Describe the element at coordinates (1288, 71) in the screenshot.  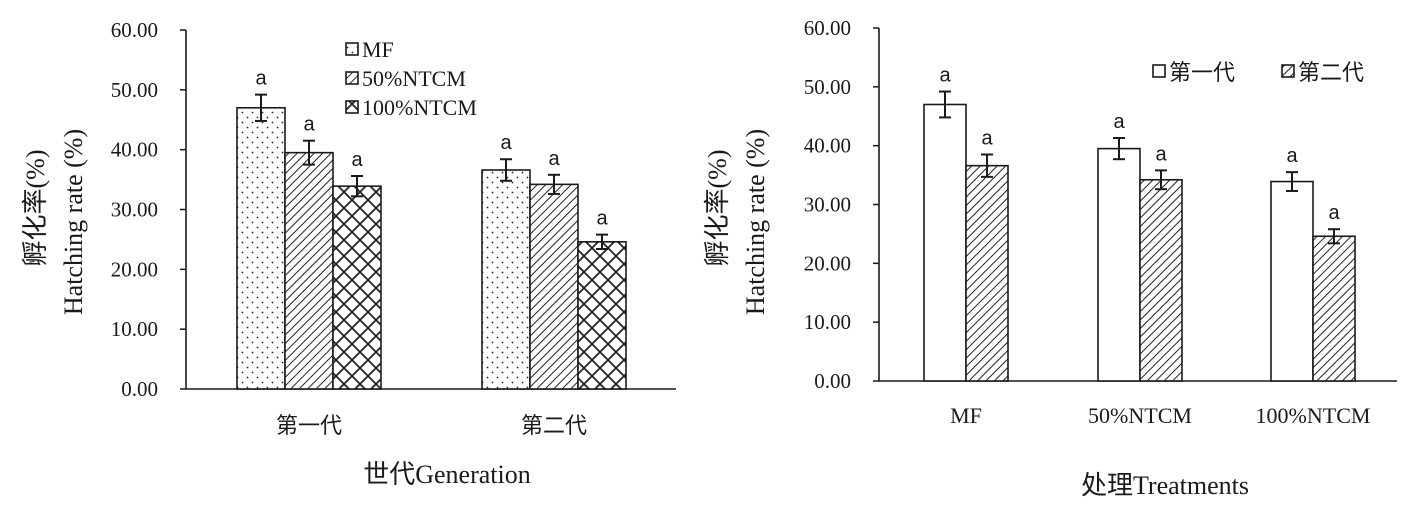
I see `legend-swatch-gen2` at that location.